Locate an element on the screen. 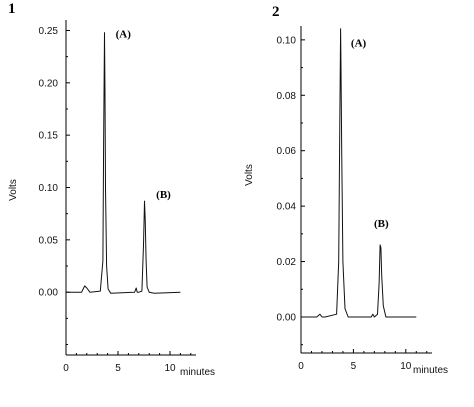 This screenshot has height=407, width=474. y-tick-label: 0.02 is located at coordinates (287, 262).